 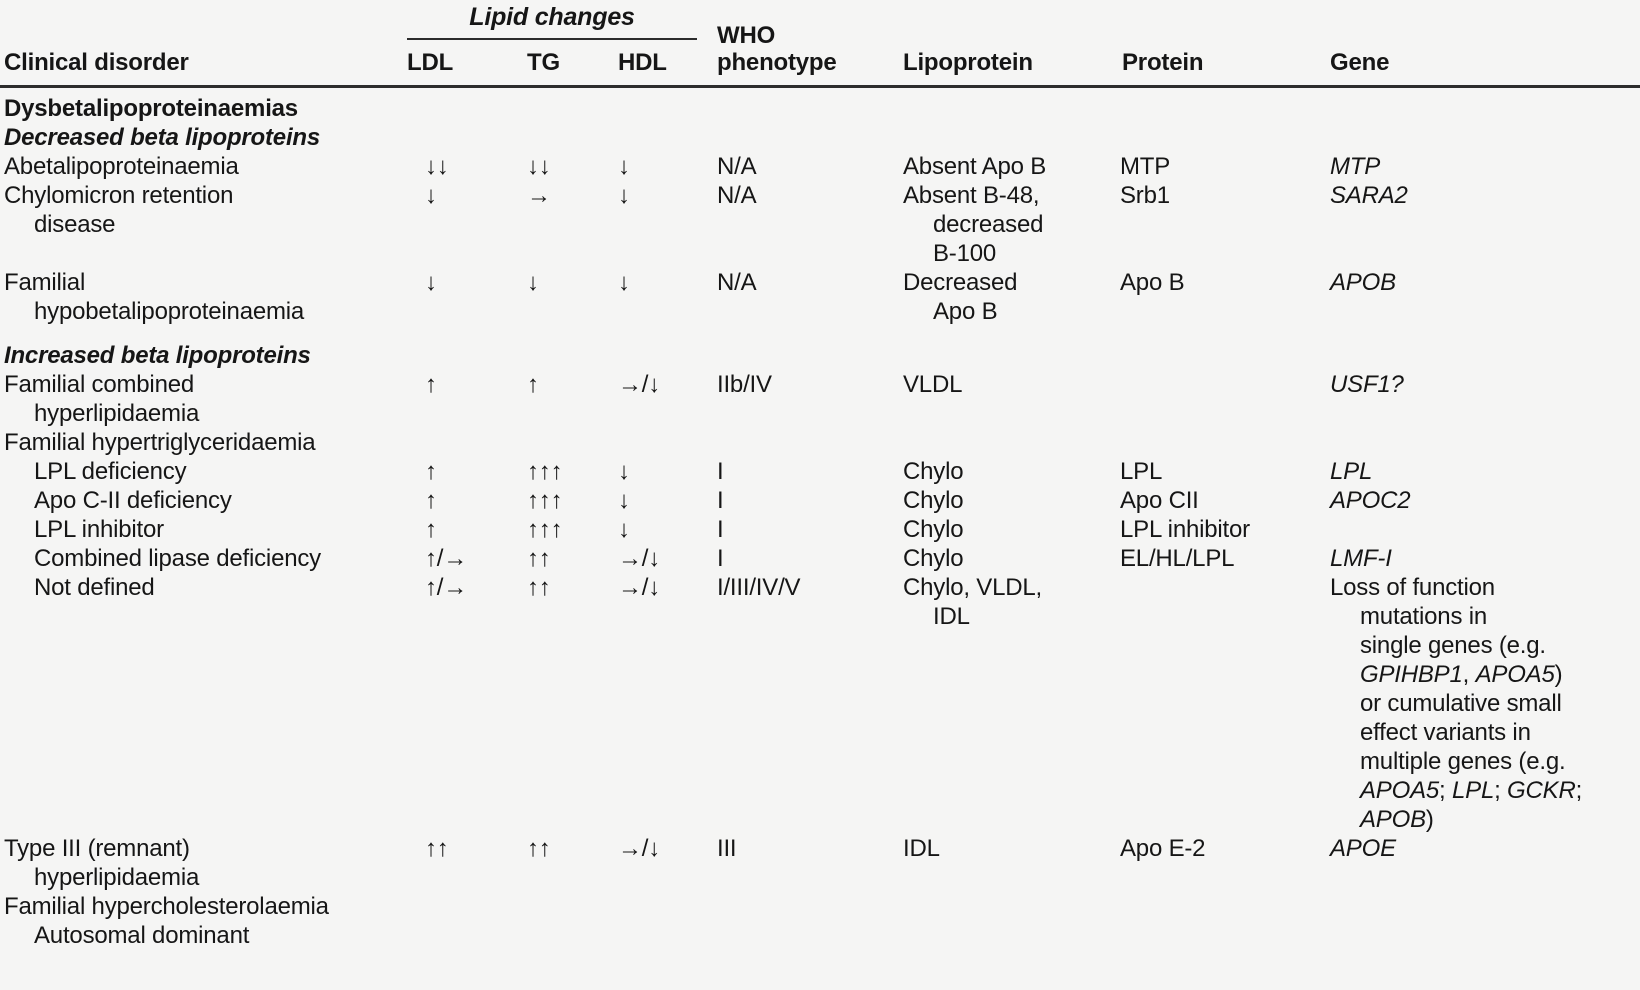 I want to click on cell-gene: LMF-I, so click(x=1361, y=558).